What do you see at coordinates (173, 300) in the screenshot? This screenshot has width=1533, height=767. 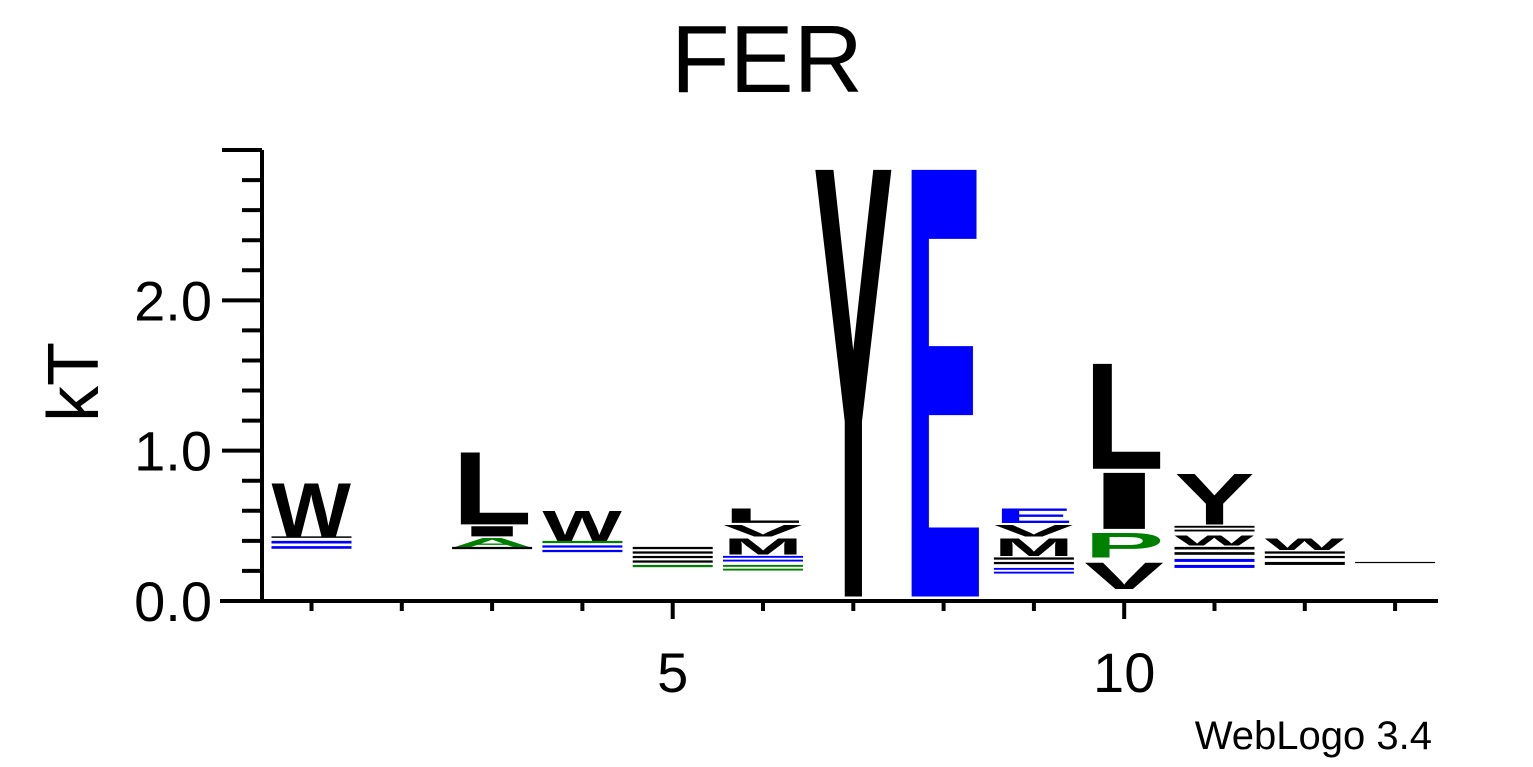 I see `y-tick-label: 2.0` at bounding box center [173, 300].